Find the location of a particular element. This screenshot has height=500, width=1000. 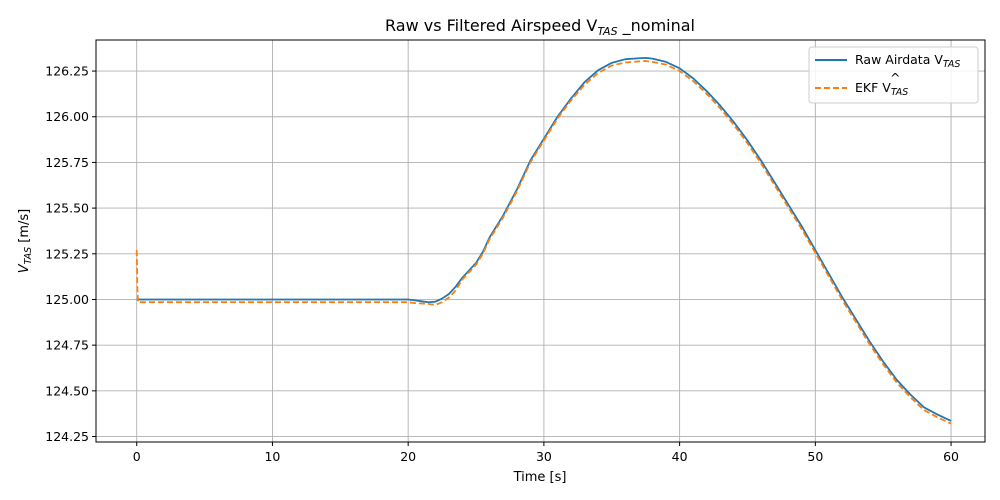

x-tick-label: 20 is located at coordinates (408, 456).